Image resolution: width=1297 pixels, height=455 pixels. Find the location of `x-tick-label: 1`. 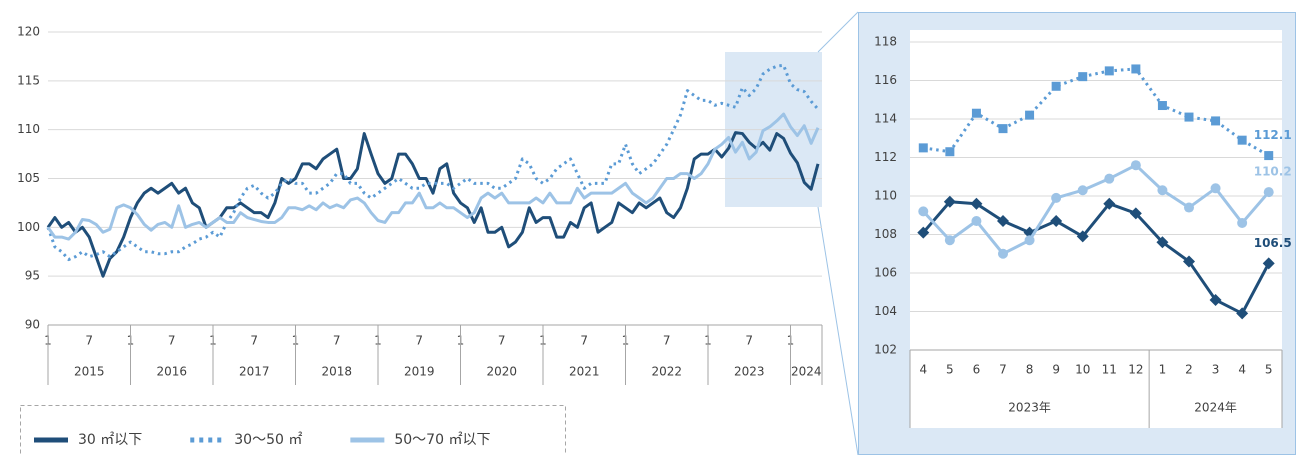

x-tick-label: 1 is located at coordinates (1163, 370).